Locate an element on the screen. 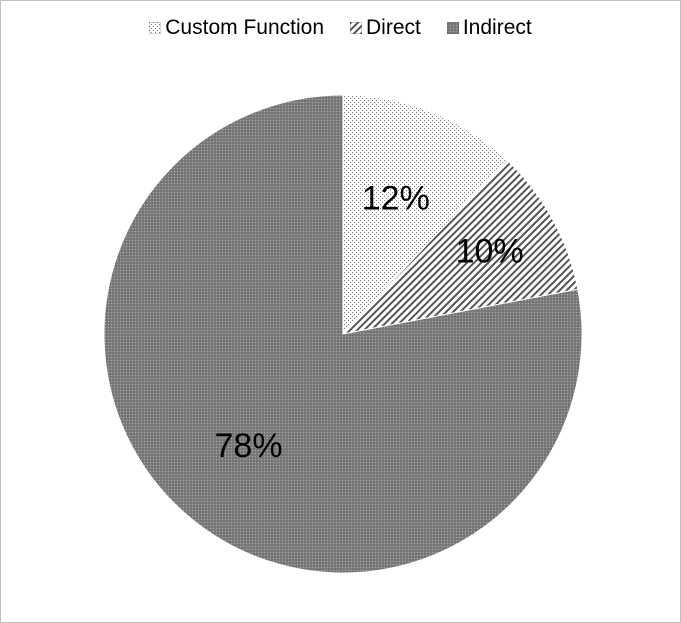 Image resolution: width=681 pixels, height=623 pixels. legend-label-custom-function: Custom Function is located at coordinates (244, 27).